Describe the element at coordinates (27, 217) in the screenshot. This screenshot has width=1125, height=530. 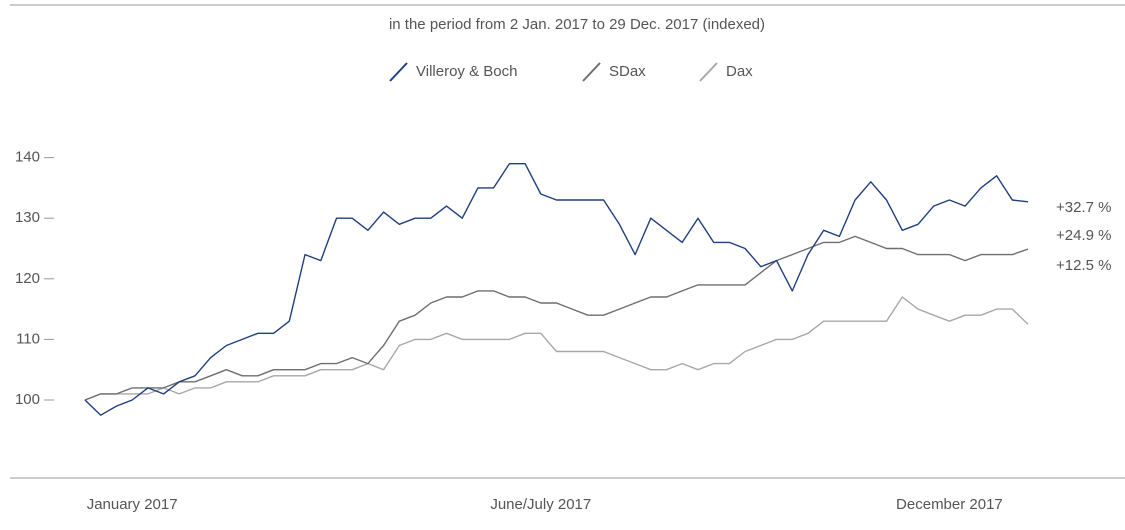
I see `y-tick-label: 130` at that location.